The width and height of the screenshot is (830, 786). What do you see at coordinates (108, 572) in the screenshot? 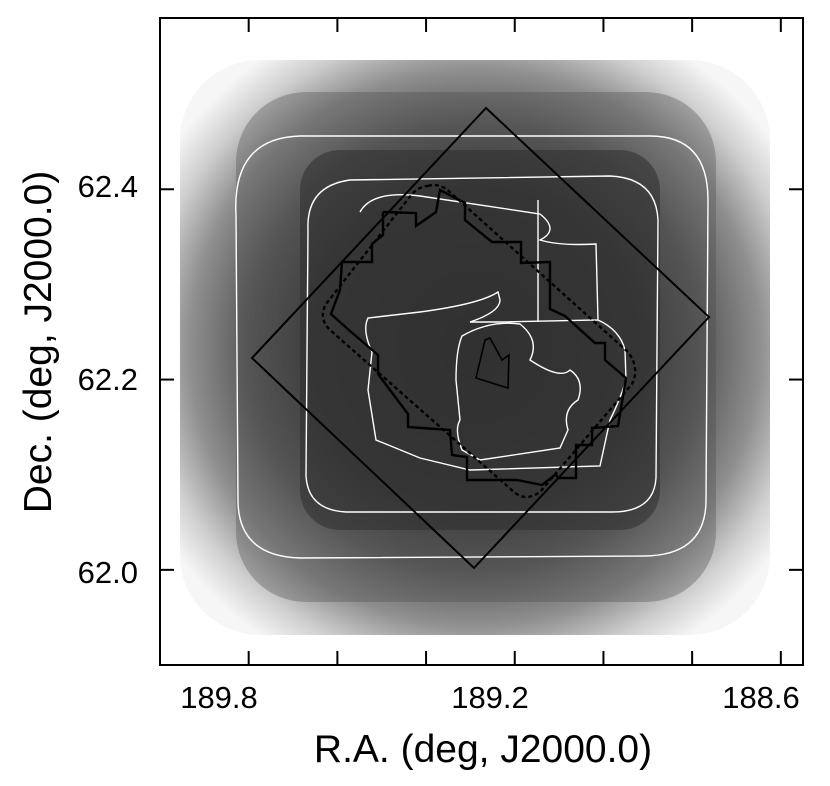
I see `y-tick-label: 62.0` at bounding box center [108, 572].